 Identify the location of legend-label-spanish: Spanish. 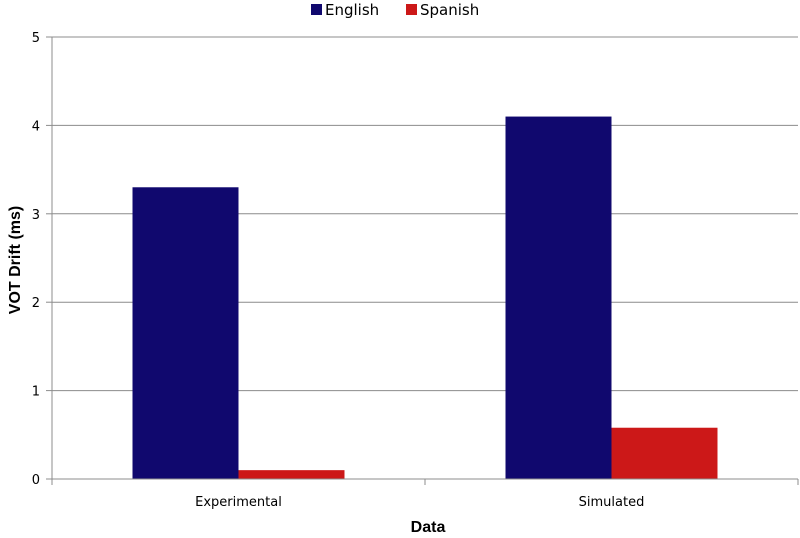
(449, 10).